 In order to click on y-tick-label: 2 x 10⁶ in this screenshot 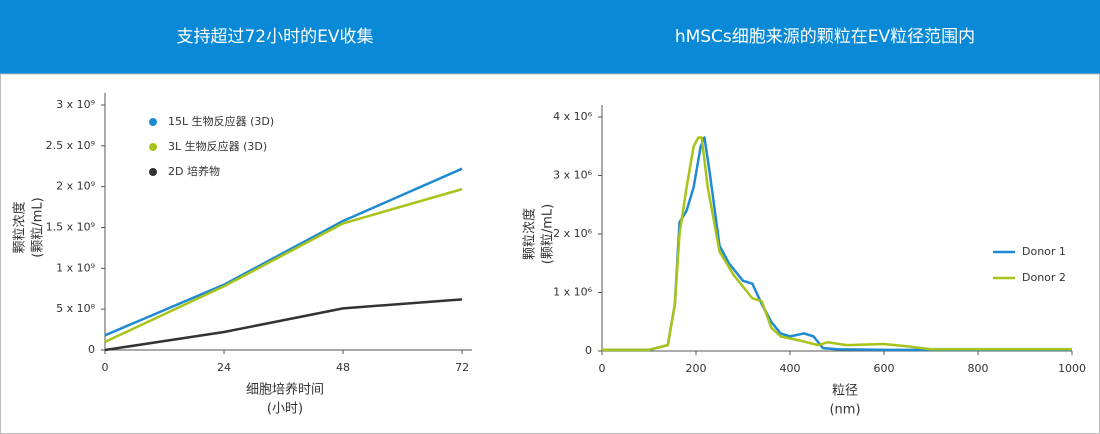, I will do `click(572, 233)`.